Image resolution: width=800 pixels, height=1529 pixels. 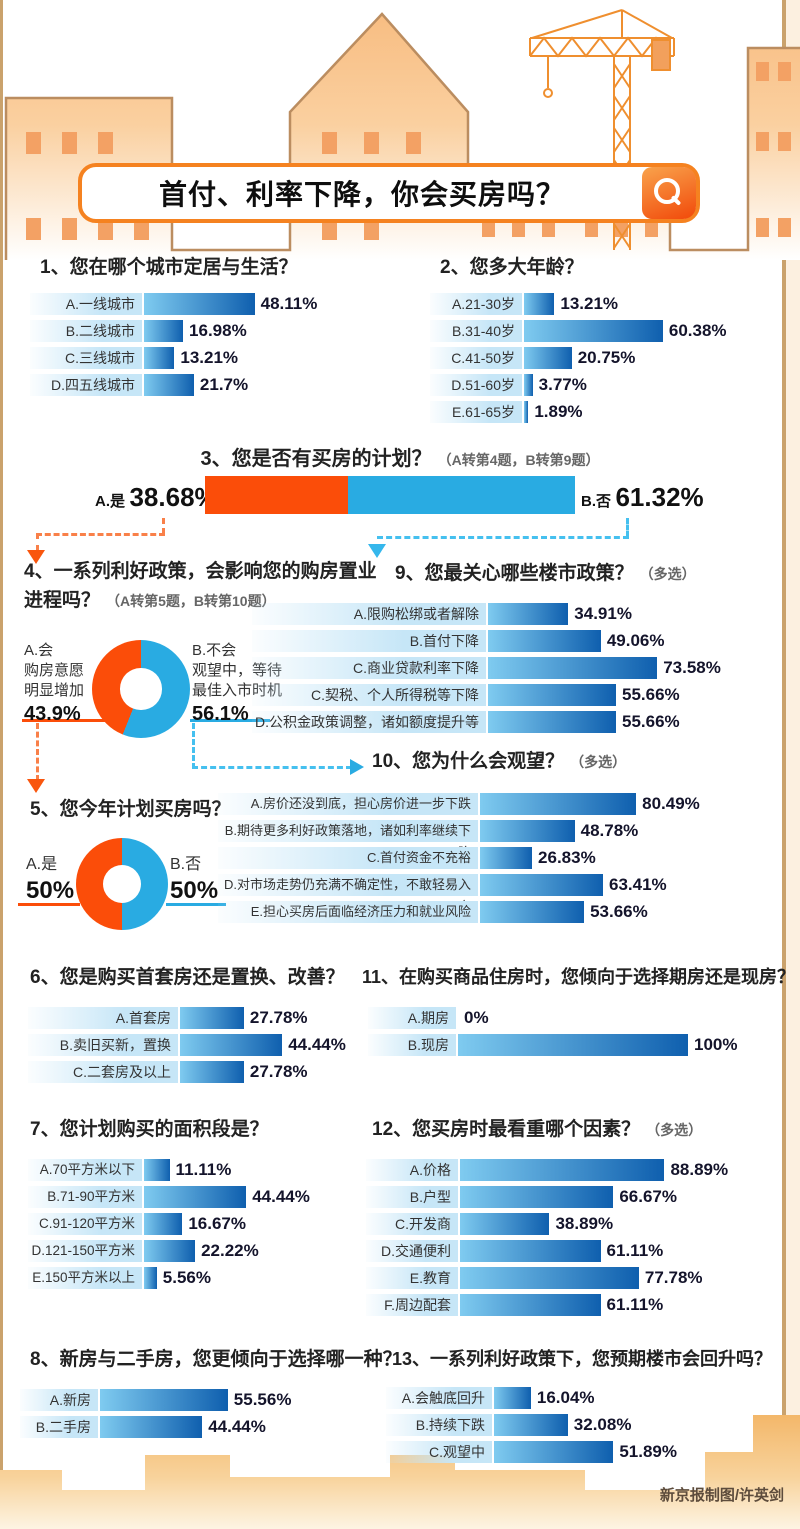 What do you see at coordinates (476, 384) in the screenshot?
I see `option-label: D.51-60岁` at bounding box center [476, 384].